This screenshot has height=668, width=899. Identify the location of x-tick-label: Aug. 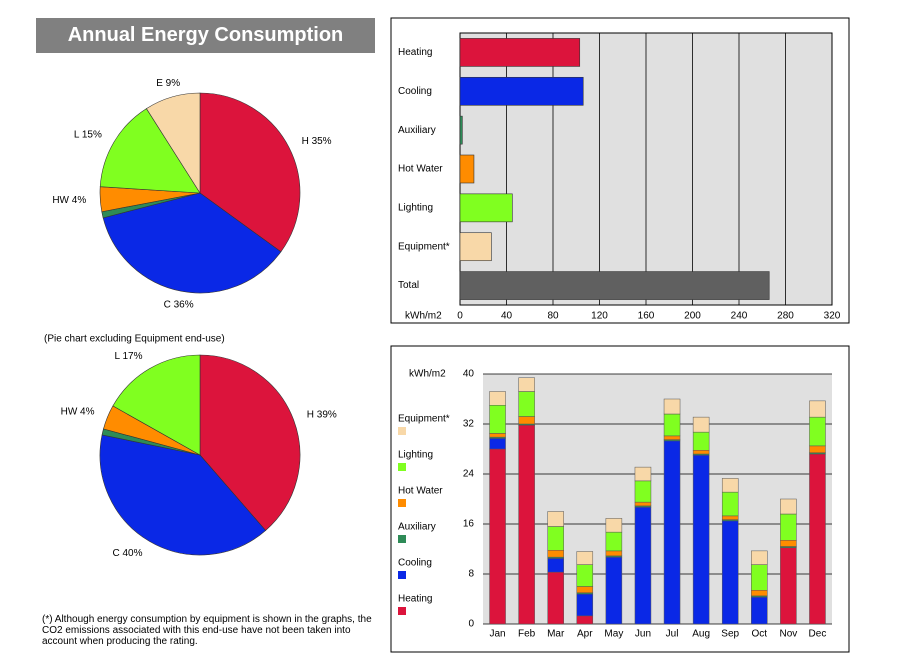
(701, 634).